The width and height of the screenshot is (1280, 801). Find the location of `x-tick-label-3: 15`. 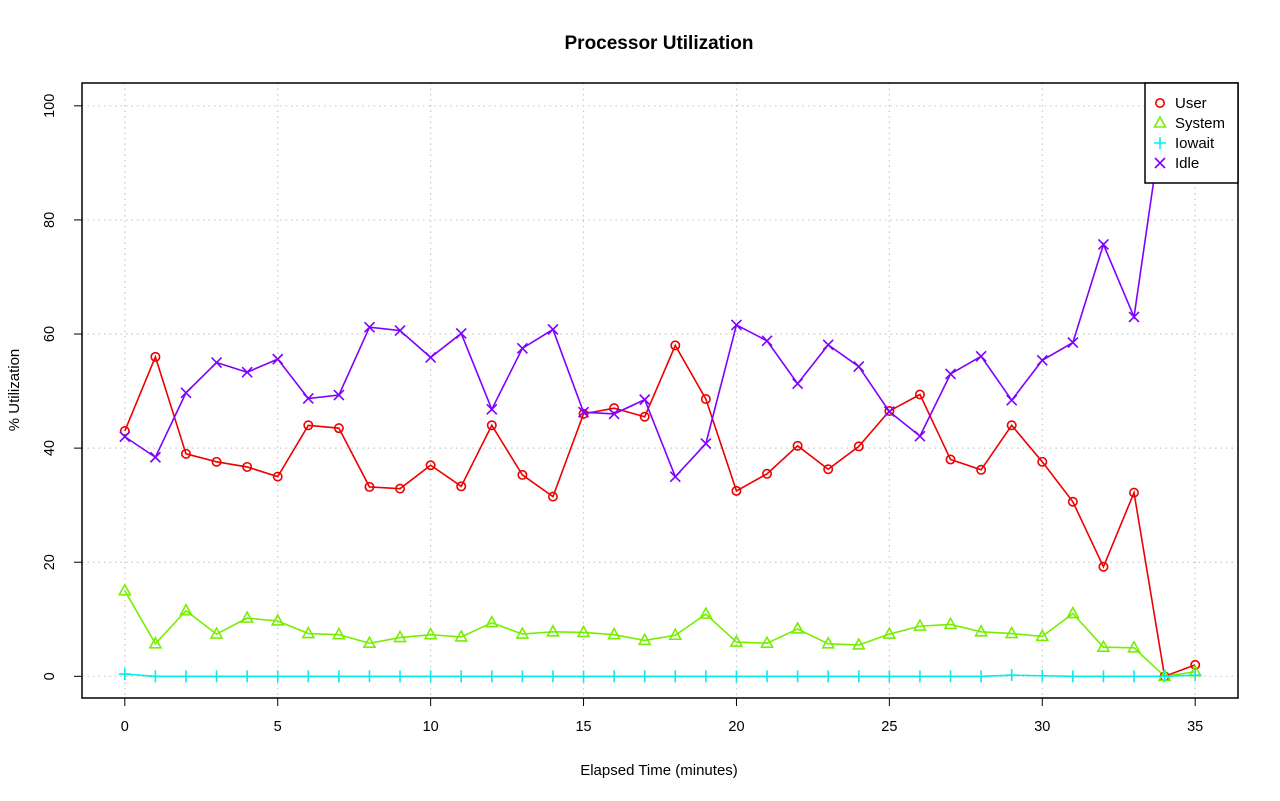

x-tick-label-3: 15 is located at coordinates (583, 727).